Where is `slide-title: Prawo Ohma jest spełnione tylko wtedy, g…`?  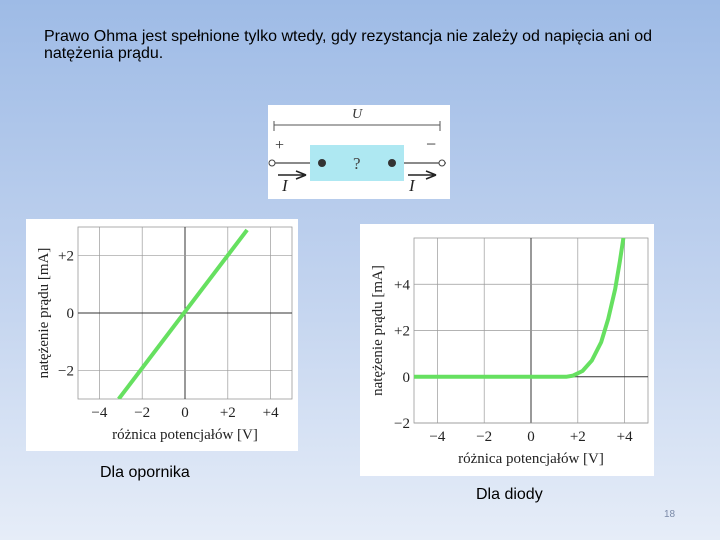
slide-title: Prawo Ohma jest spełnione tylko wtedy, g… is located at coordinates (348, 45).